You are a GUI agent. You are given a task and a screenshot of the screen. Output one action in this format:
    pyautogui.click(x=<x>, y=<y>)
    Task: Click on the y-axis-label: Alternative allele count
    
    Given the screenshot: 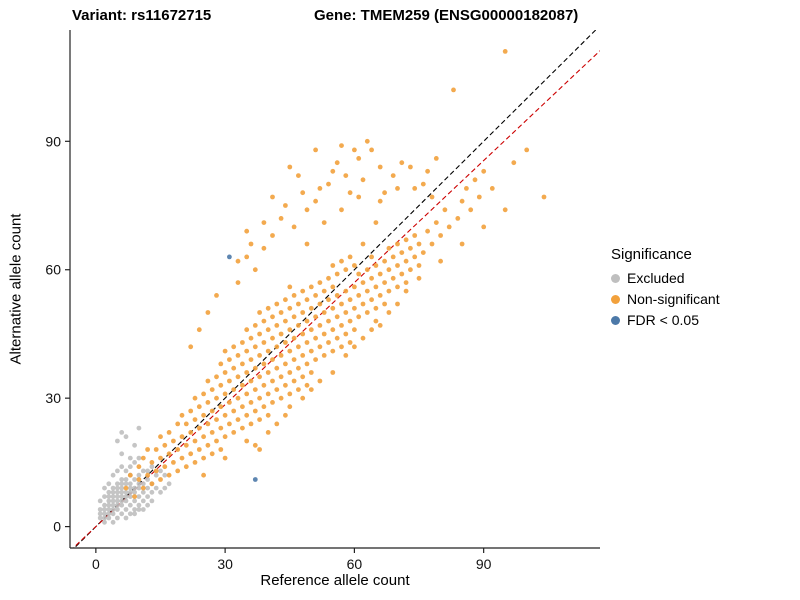 What is the action you would take?
    pyautogui.click(x=16, y=289)
    